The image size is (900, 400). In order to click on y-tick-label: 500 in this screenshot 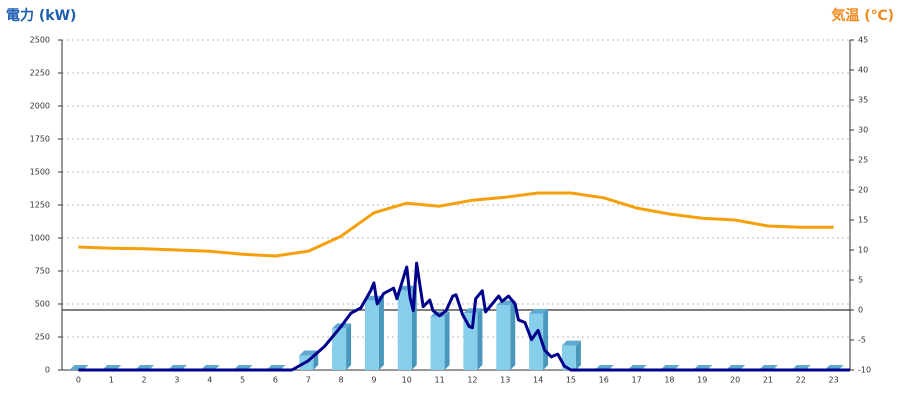, I will do `click(42, 304)`.